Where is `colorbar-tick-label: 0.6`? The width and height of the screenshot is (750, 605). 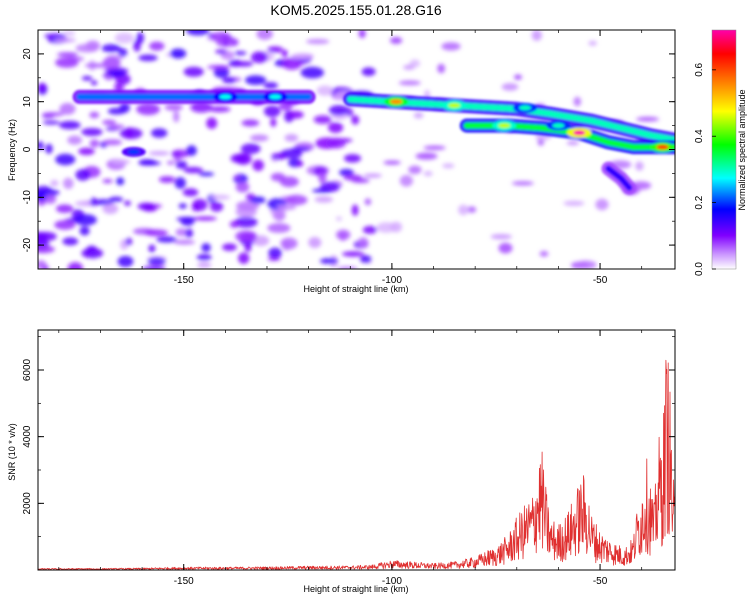 colorbar-tick-label: 0.6 is located at coordinates (699, 69).